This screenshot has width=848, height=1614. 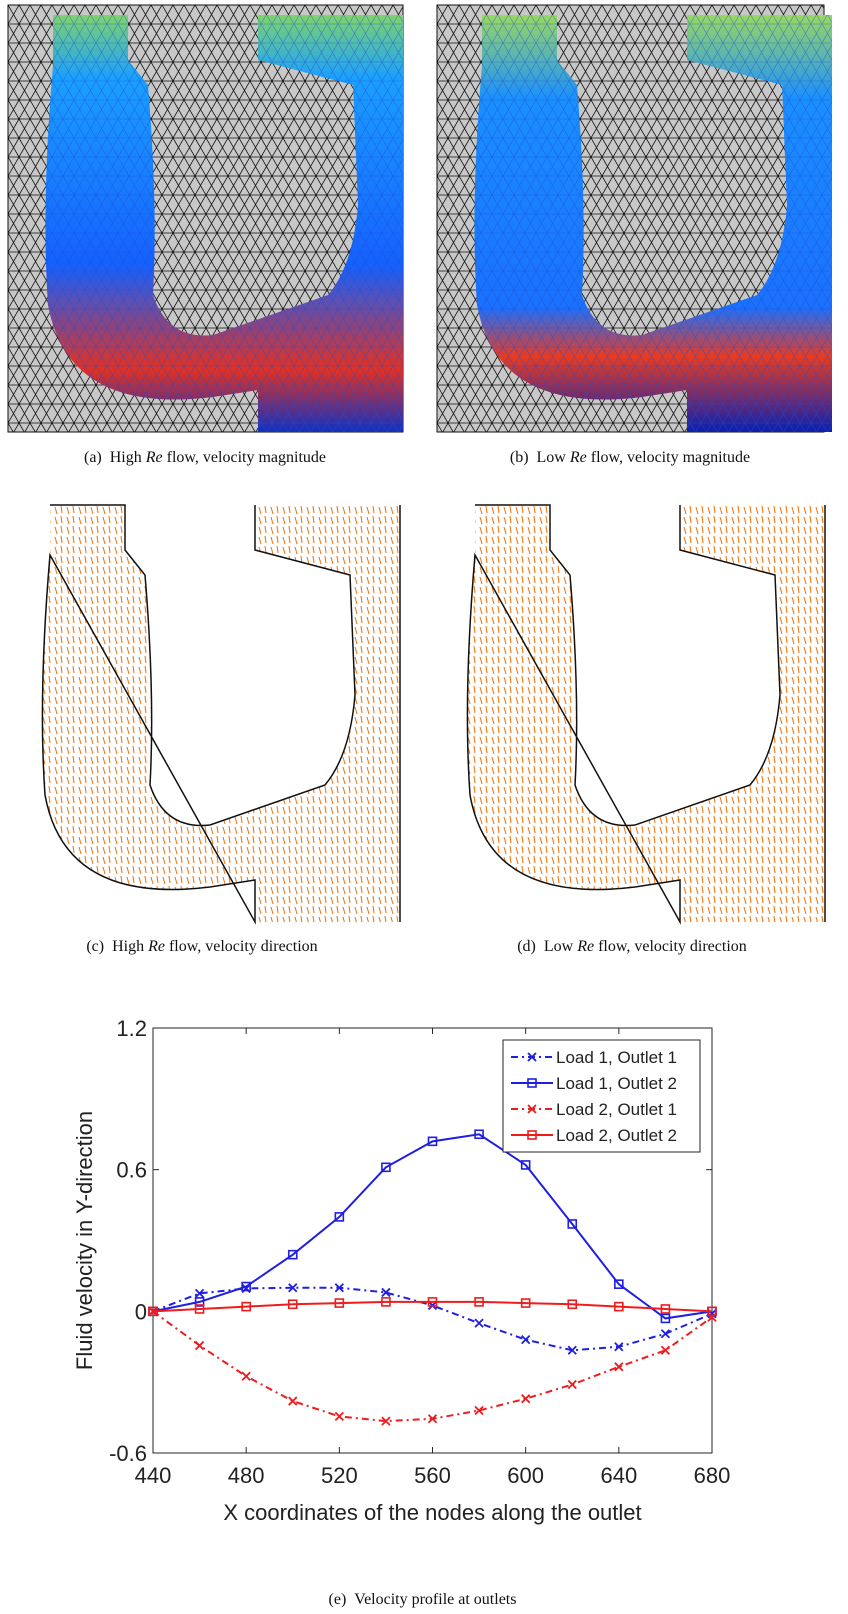 What do you see at coordinates (618, 1475) in the screenshot?
I see `x-tick-label: 640` at bounding box center [618, 1475].